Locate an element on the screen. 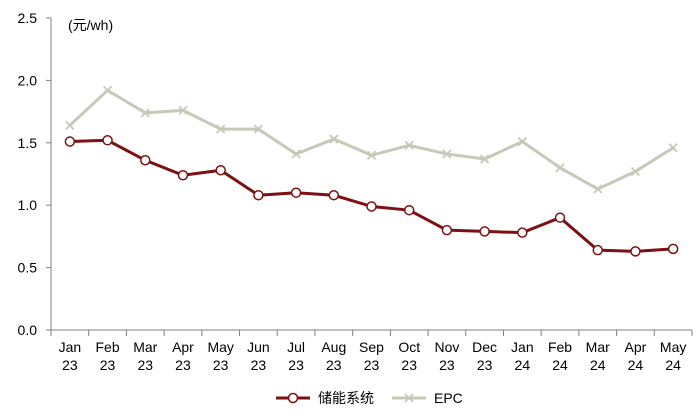 Image resolution: width=700 pixels, height=416 pixels. y-tick-label: 1.5 is located at coordinates (28, 143).